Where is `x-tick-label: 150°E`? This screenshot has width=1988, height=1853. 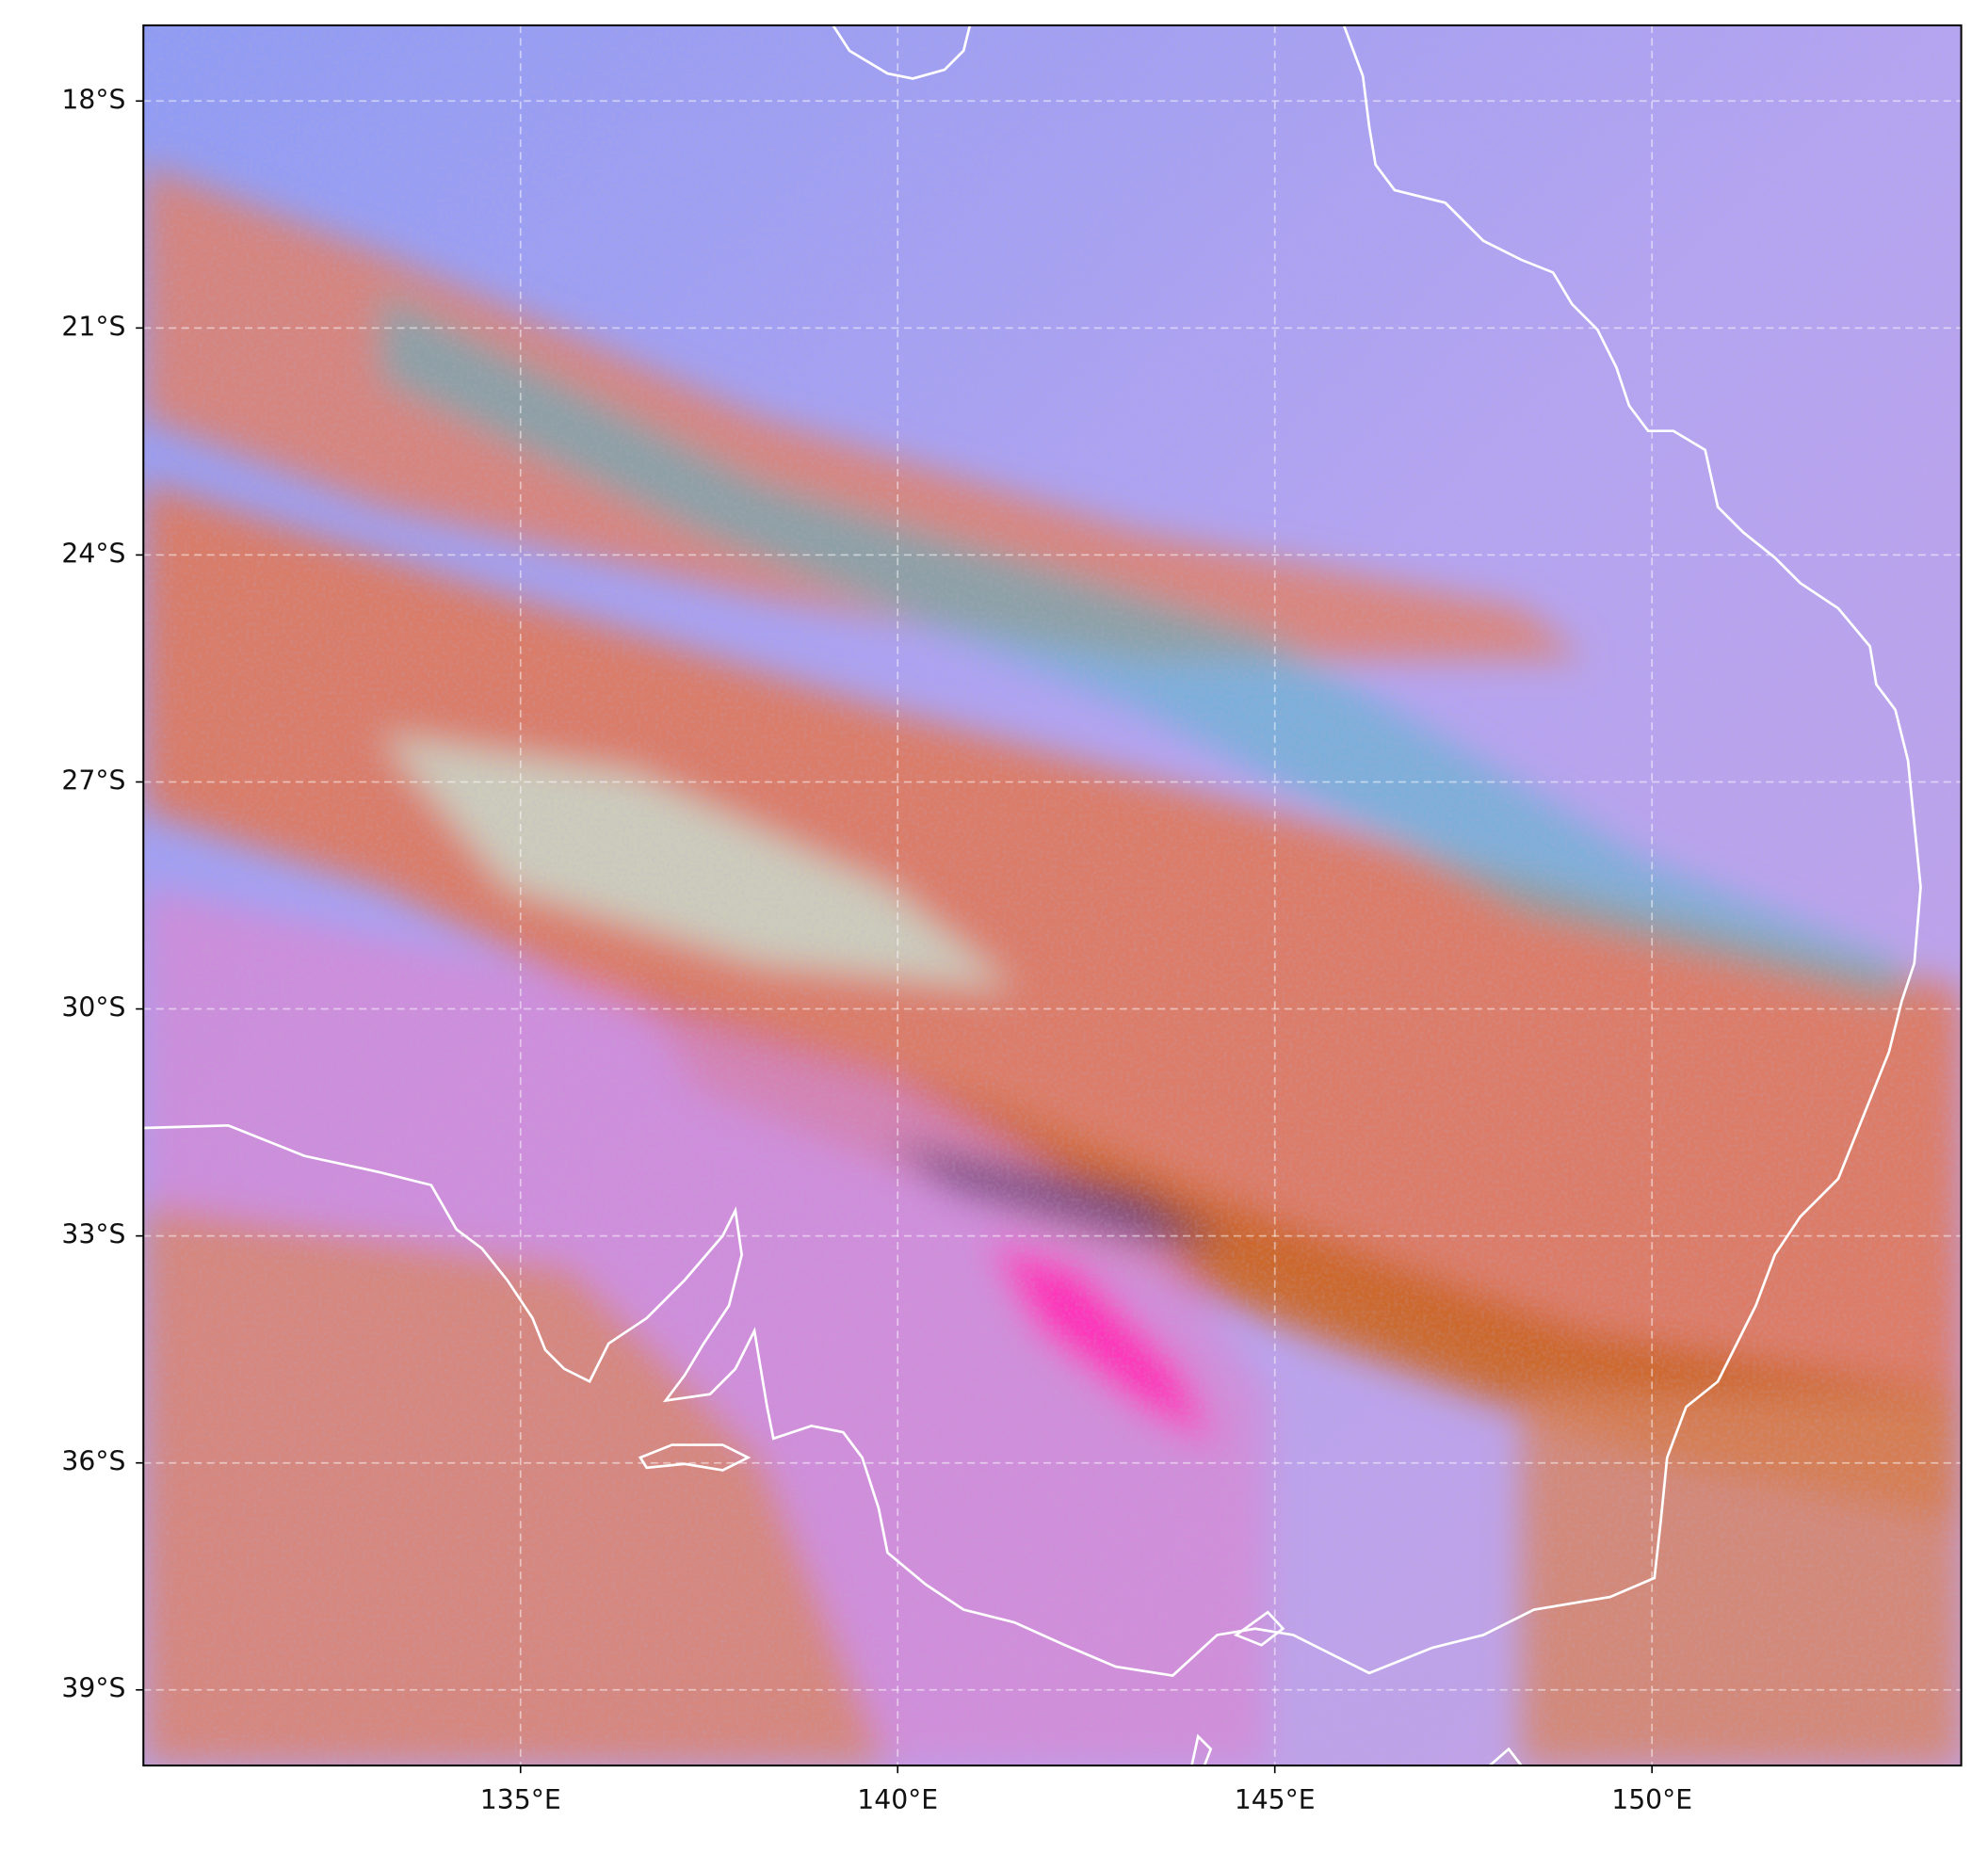 x-tick-label: 150°E is located at coordinates (1651, 1800).